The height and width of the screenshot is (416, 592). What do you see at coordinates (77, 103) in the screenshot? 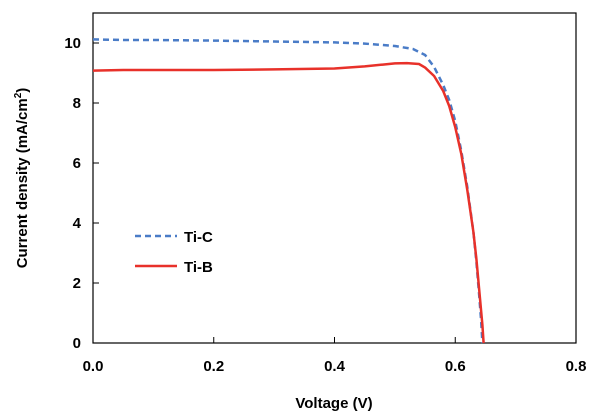
I see `y-tick-label: 8` at bounding box center [77, 103].